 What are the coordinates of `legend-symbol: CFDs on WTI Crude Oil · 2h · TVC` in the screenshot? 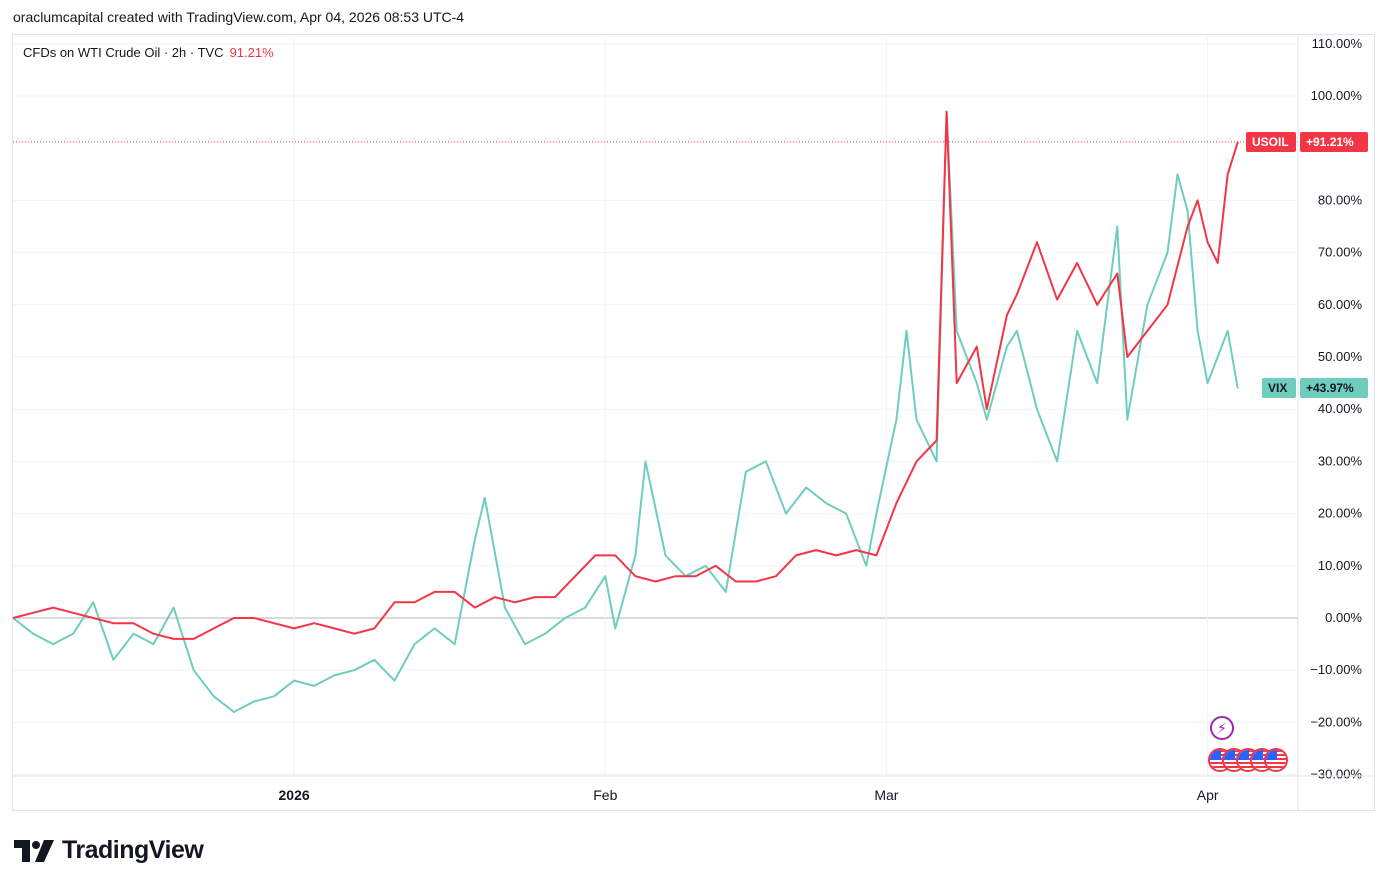 It's located at (123, 52).